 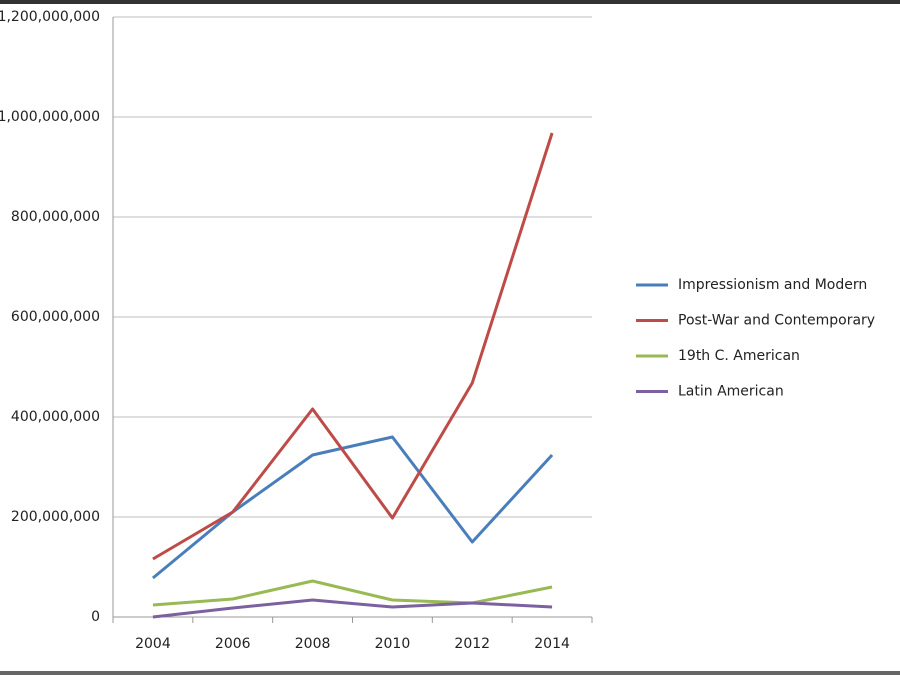 I want to click on y-tick-label: 1,000,000,000, so click(x=50, y=117).